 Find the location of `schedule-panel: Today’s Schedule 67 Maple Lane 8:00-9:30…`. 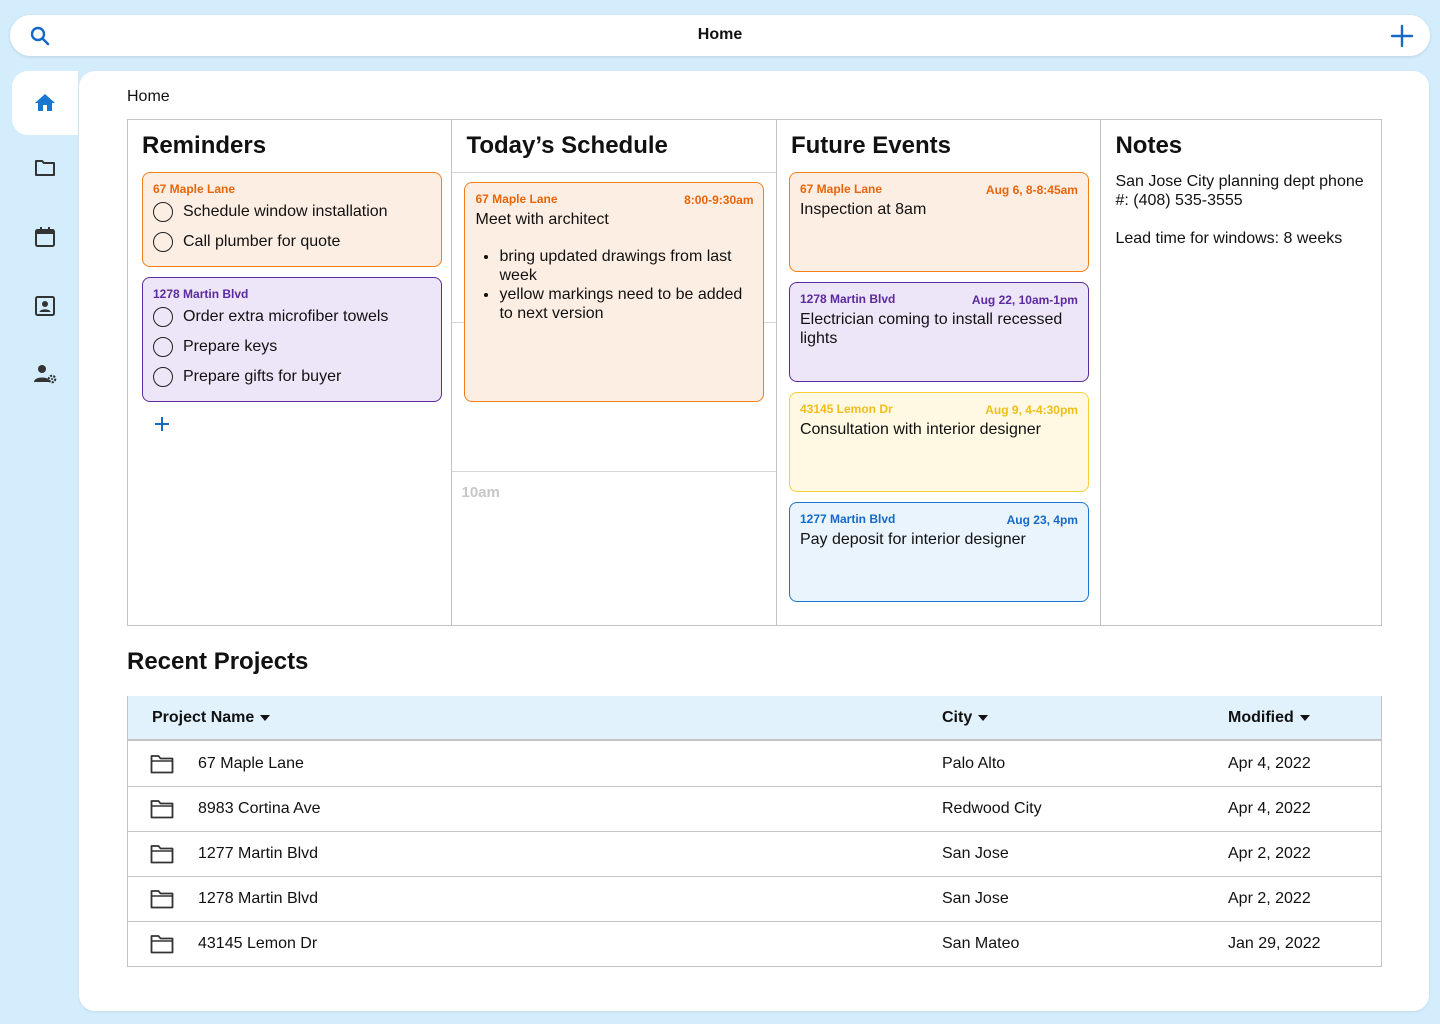

schedule-panel: Today’s Schedule 67 Maple Lane 8:00-9:30… is located at coordinates (614, 372).